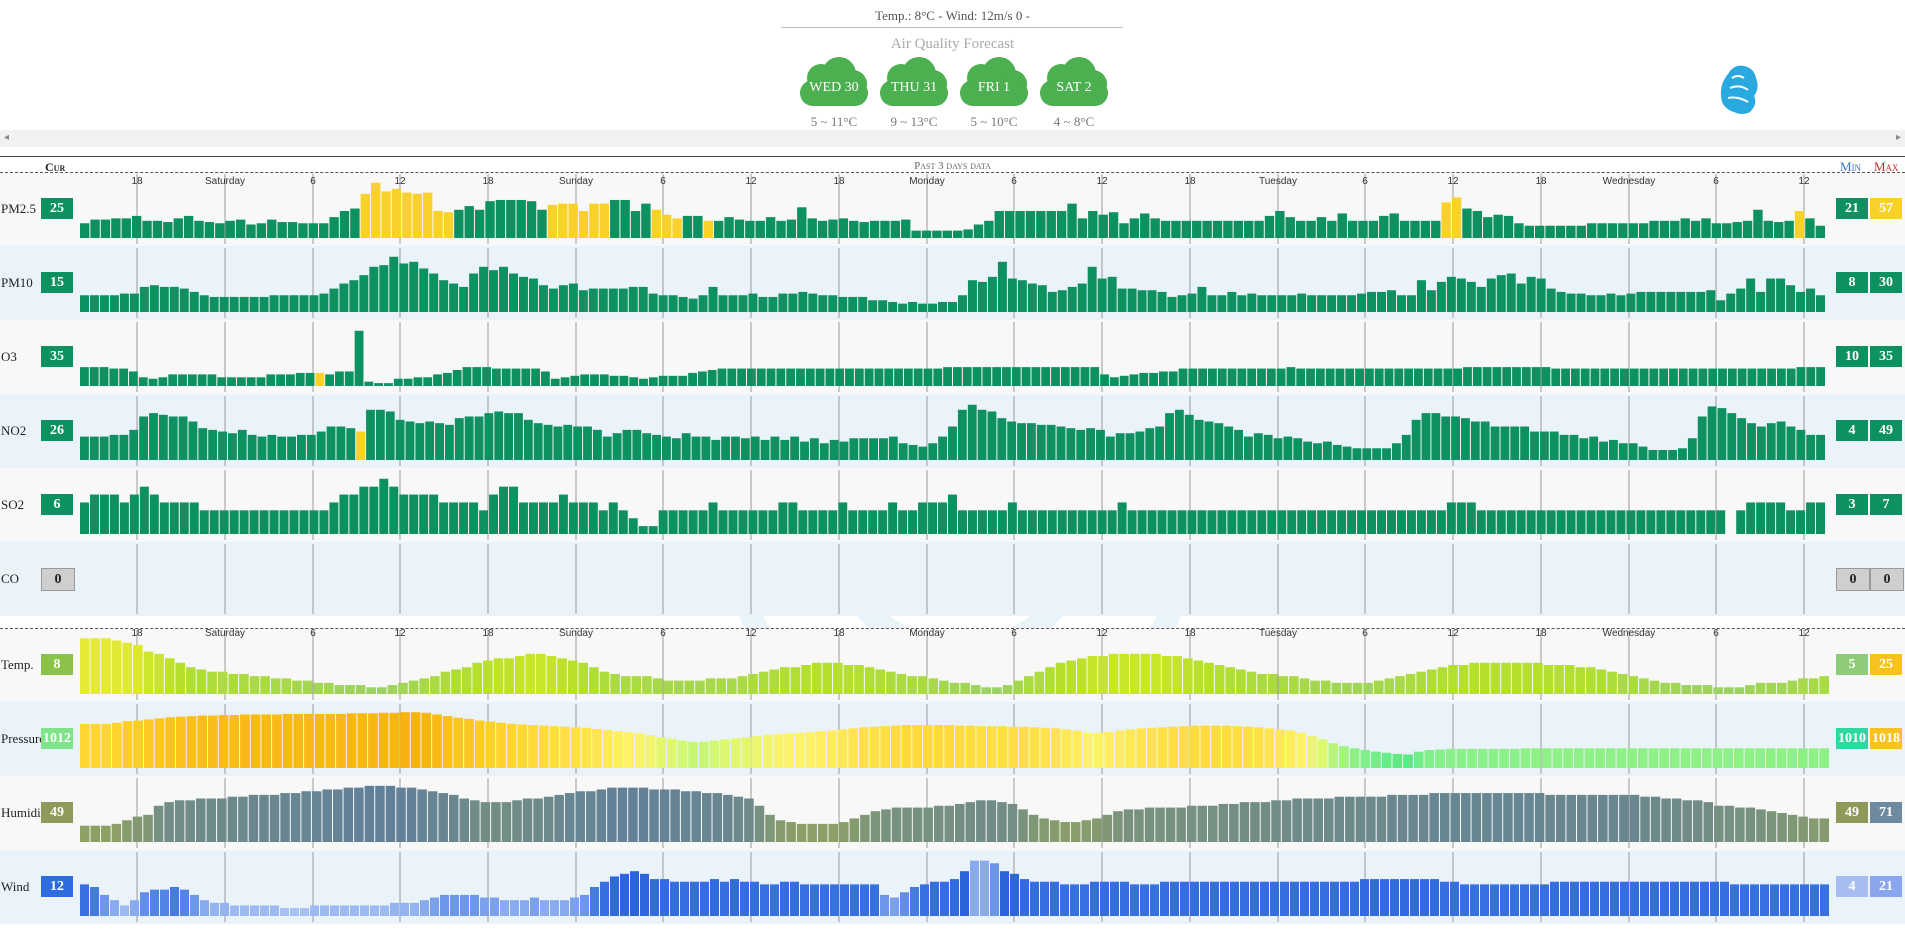 The width and height of the screenshot is (1905, 945). I want to click on time-tick-label: Wednesday, so click(1629, 633).